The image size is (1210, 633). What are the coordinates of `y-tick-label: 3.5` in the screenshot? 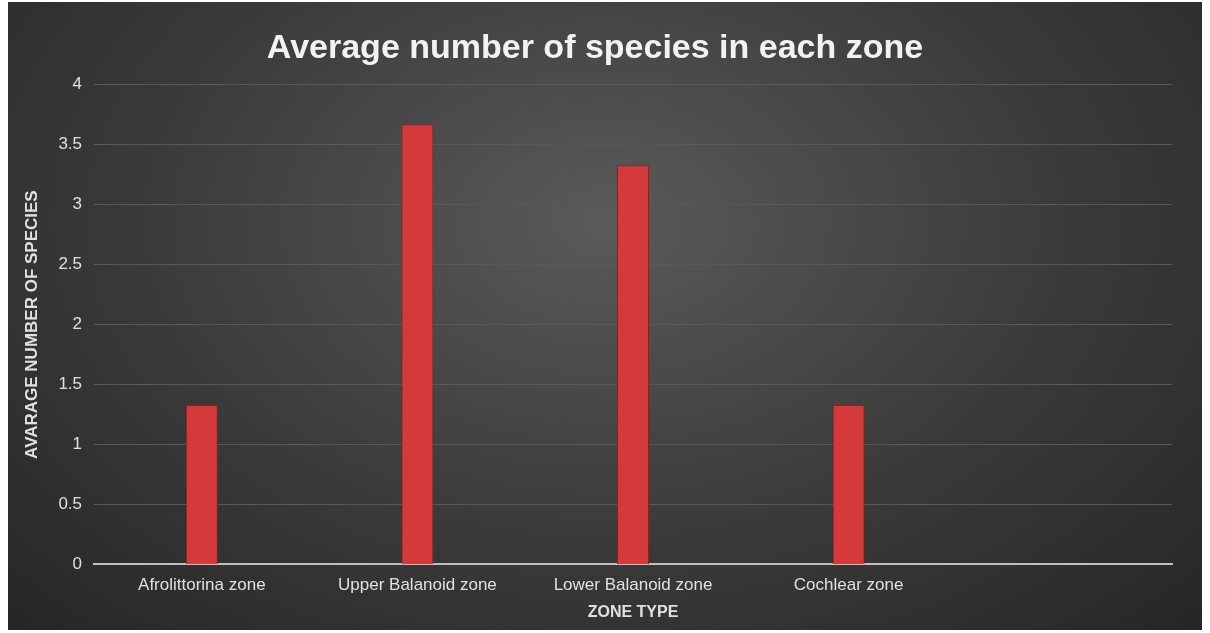 It's located at (70, 144).